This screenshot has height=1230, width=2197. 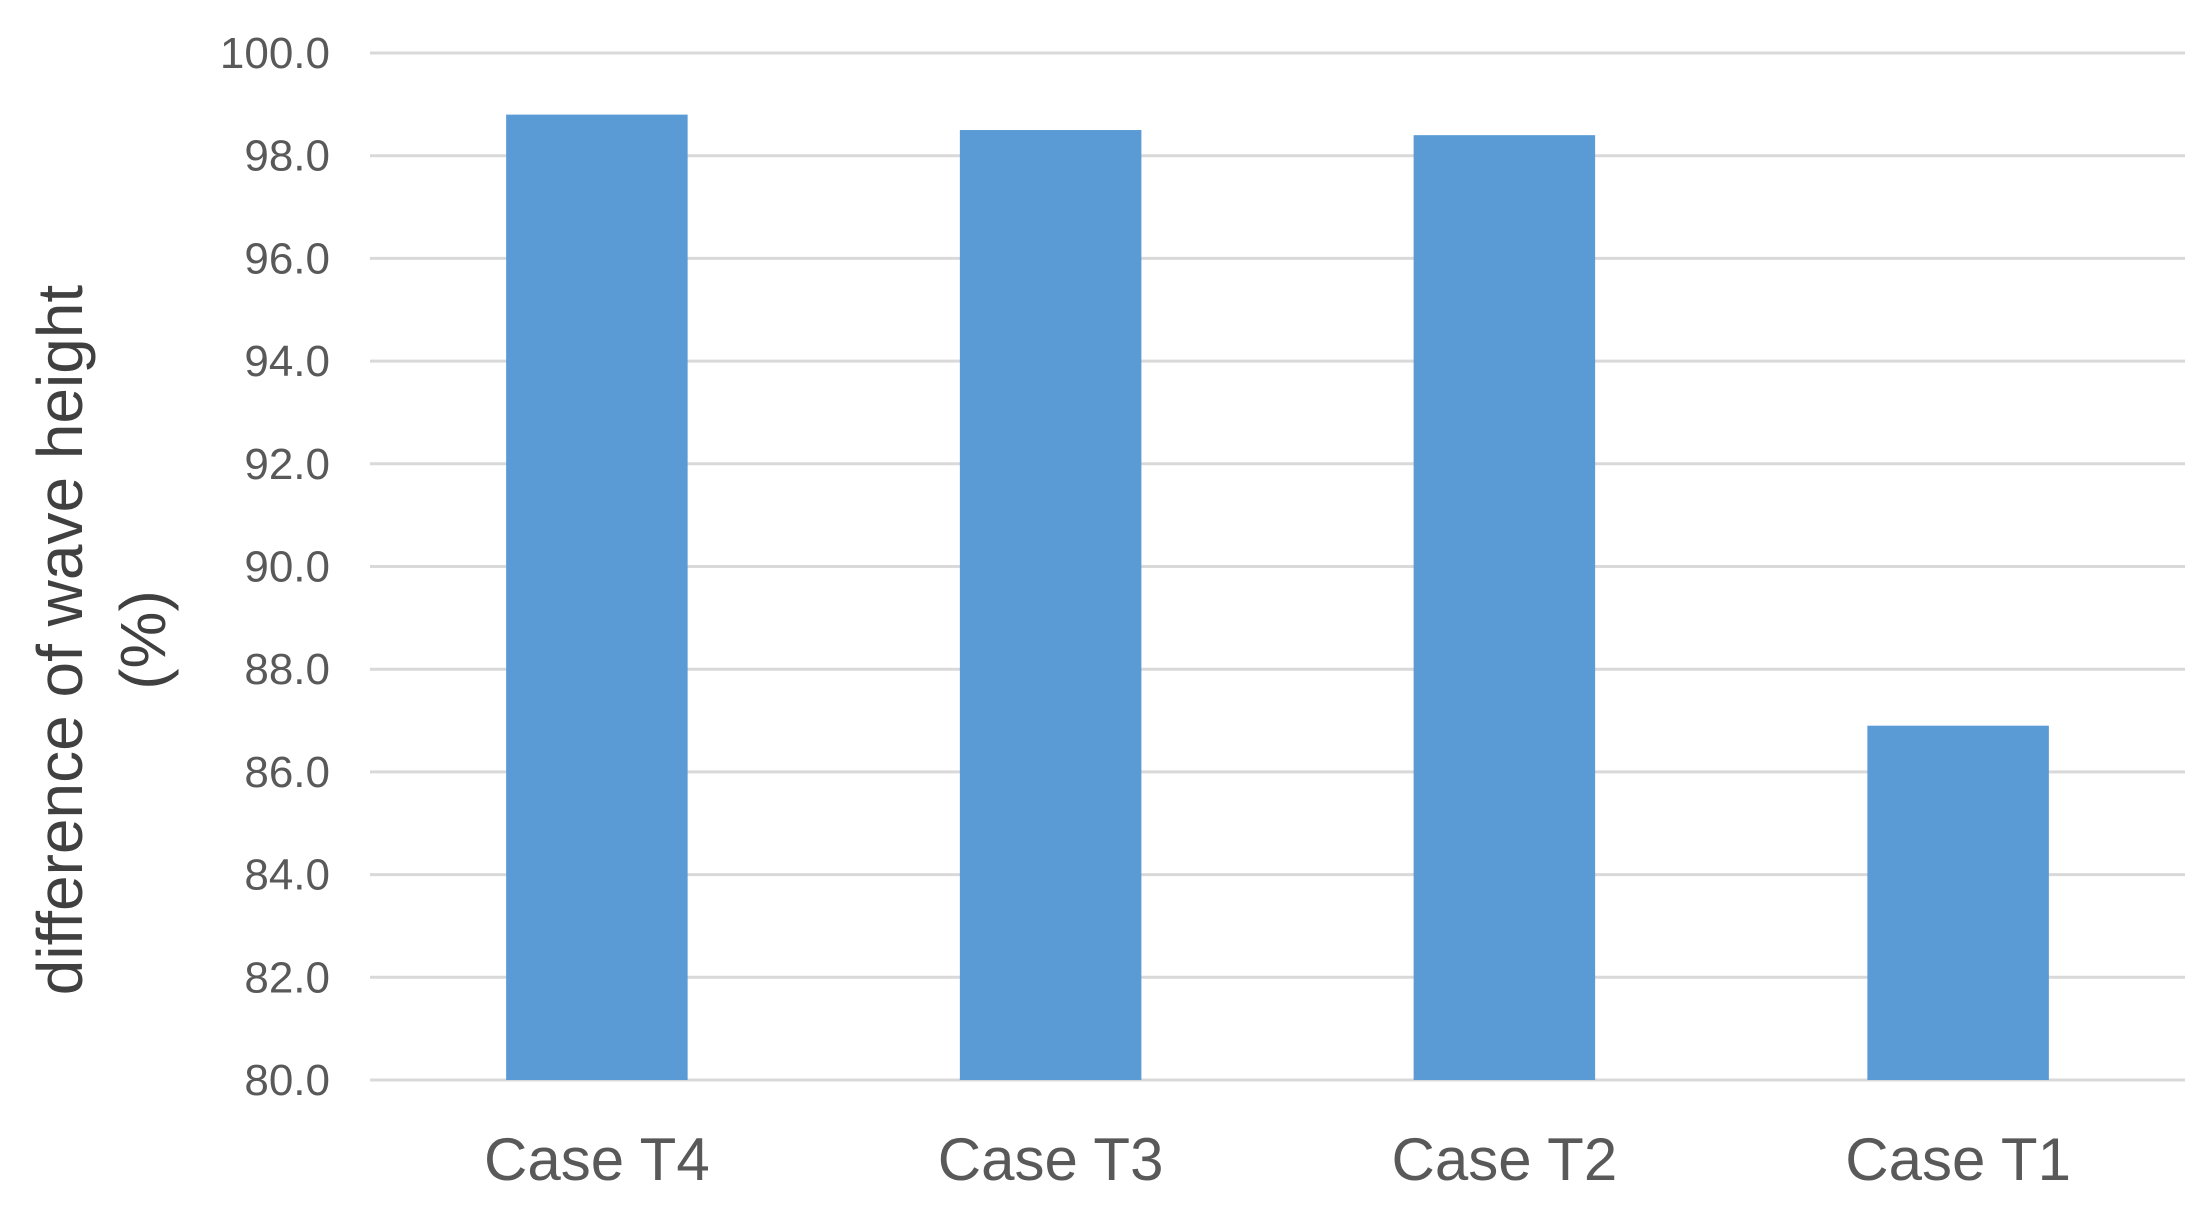 I want to click on y-tick-label: 82.0, so click(x=287, y=977).